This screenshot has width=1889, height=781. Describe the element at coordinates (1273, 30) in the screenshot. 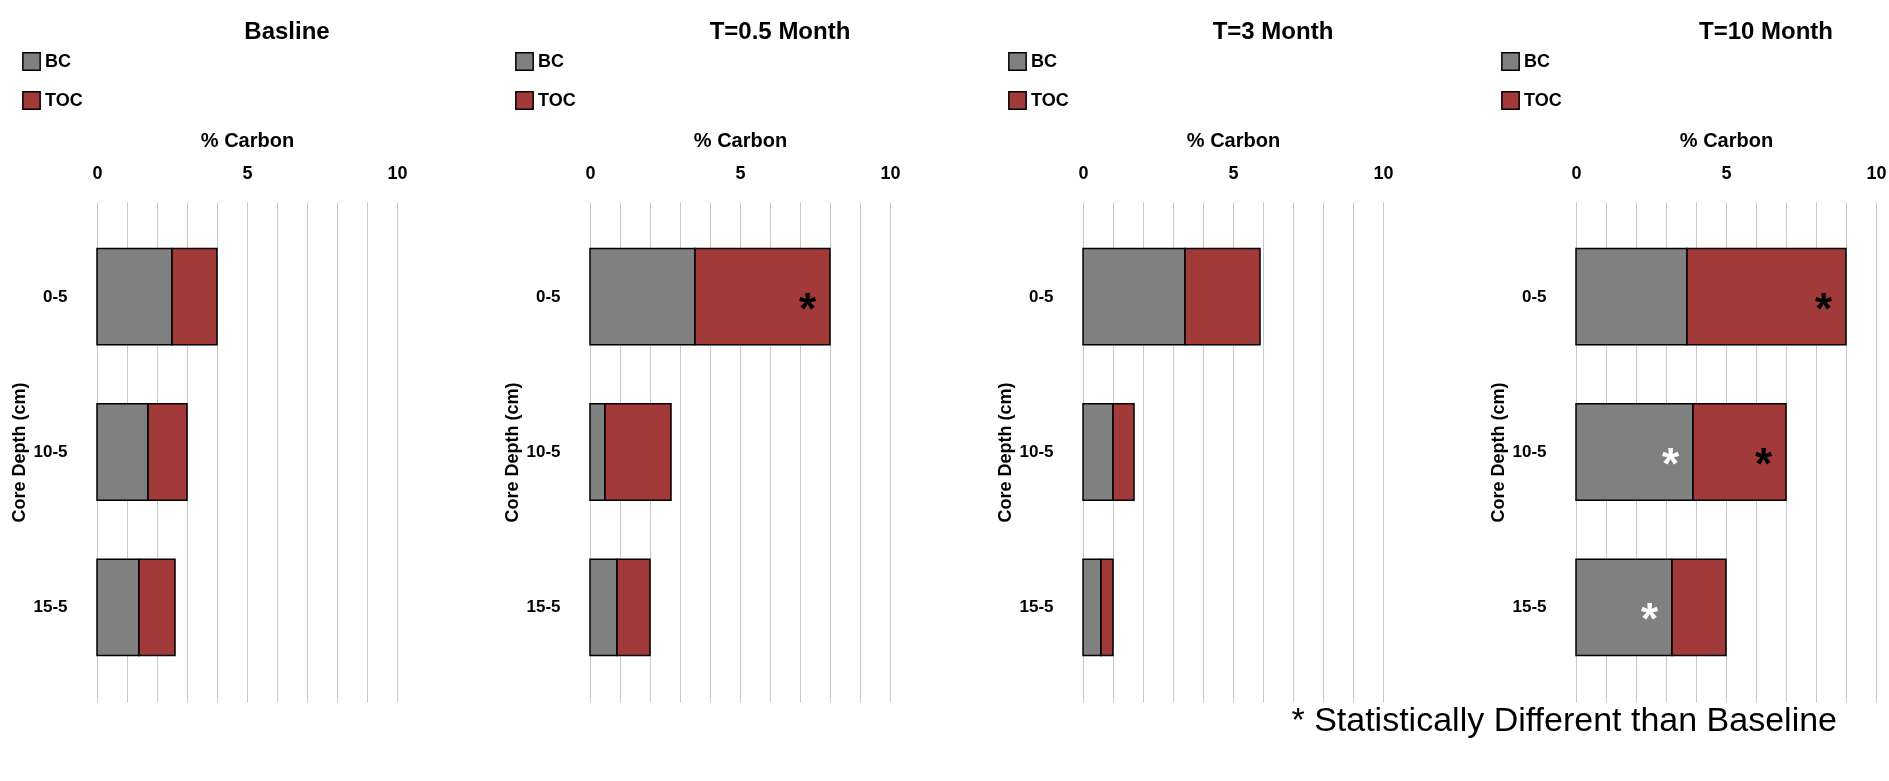

I see `chart-title: T=3 Month` at that location.